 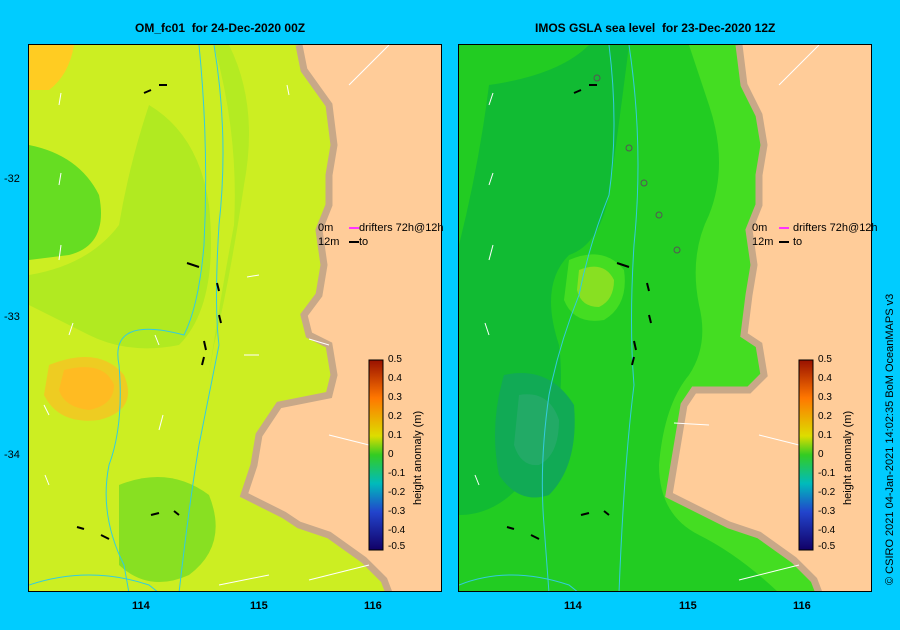 What do you see at coordinates (12, 317) in the screenshot?
I see `y-tick-label: -33` at bounding box center [12, 317].